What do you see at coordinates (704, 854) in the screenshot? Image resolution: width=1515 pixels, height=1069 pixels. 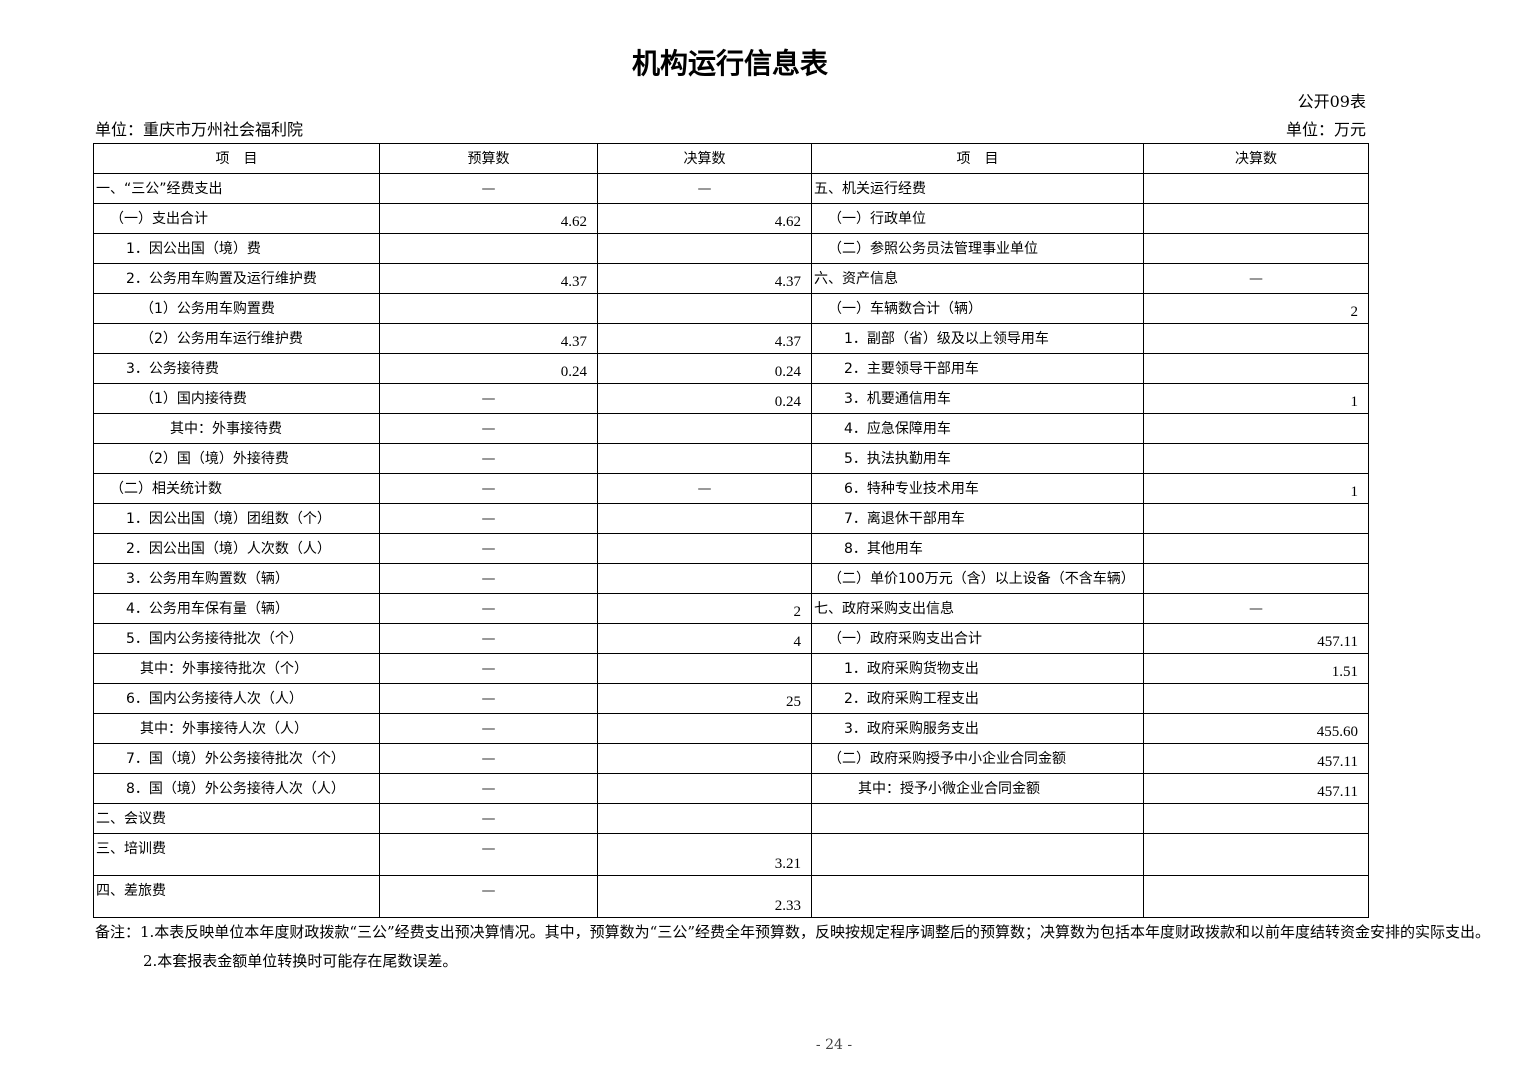 I see `final-cell: 3.21` at bounding box center [704, 854].